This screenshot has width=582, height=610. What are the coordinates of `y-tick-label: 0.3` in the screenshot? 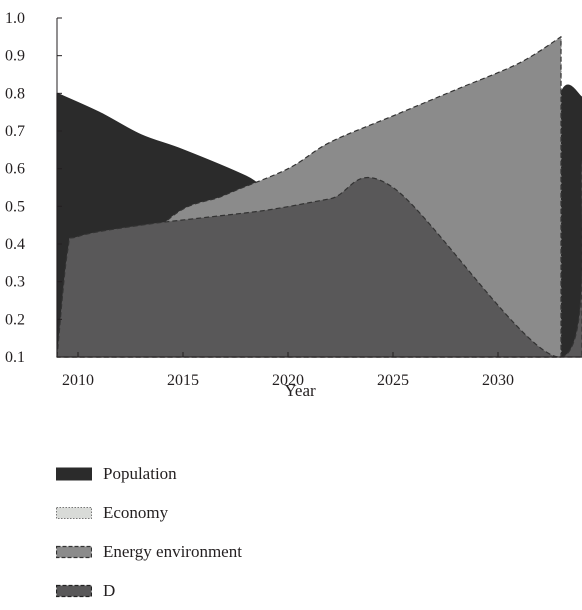 It's located at (15, 282).